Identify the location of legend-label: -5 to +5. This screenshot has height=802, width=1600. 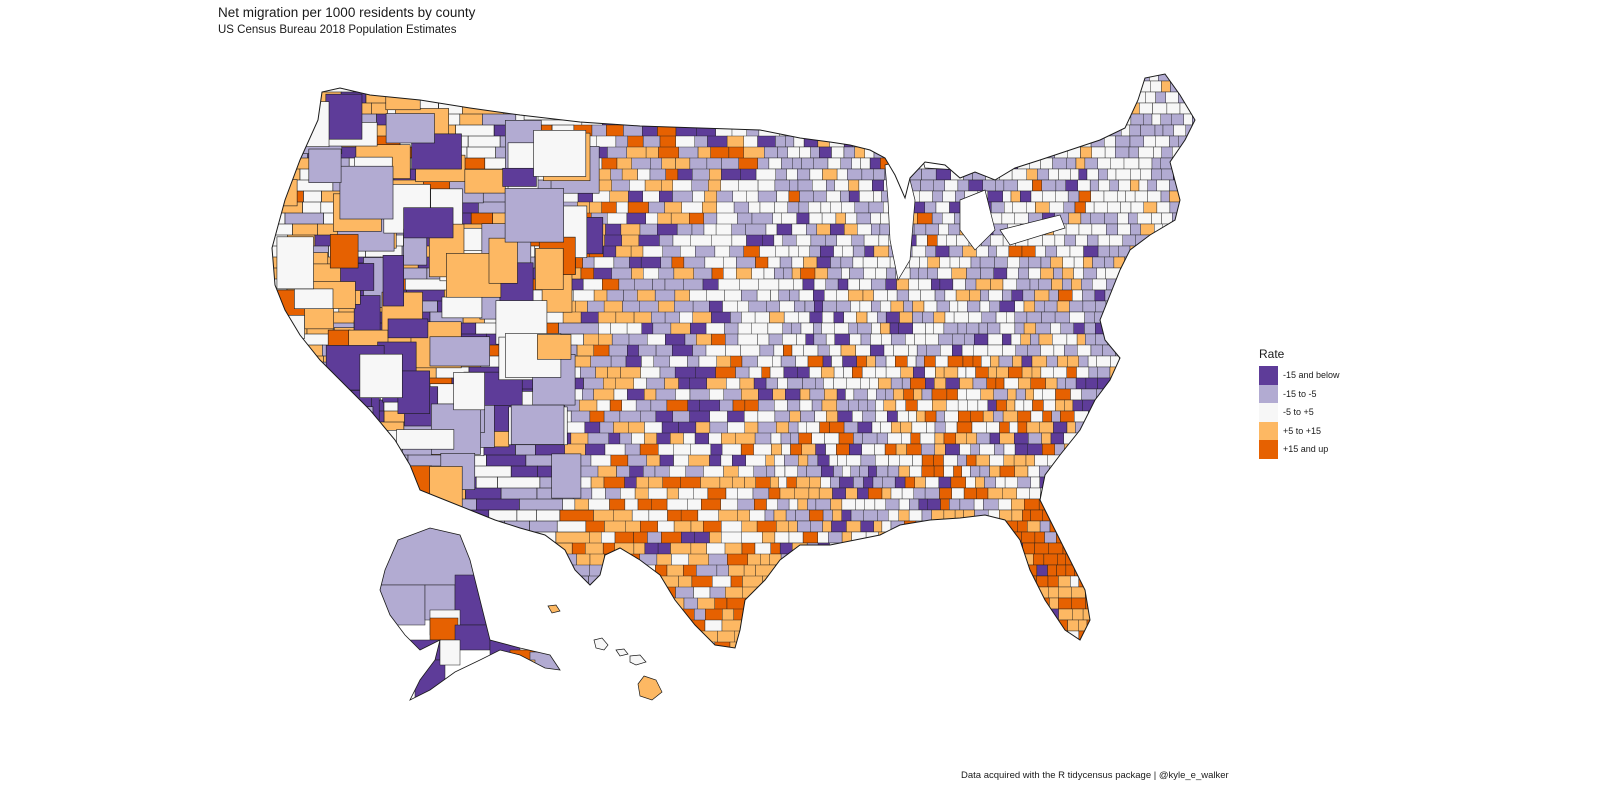
(1298, 412).